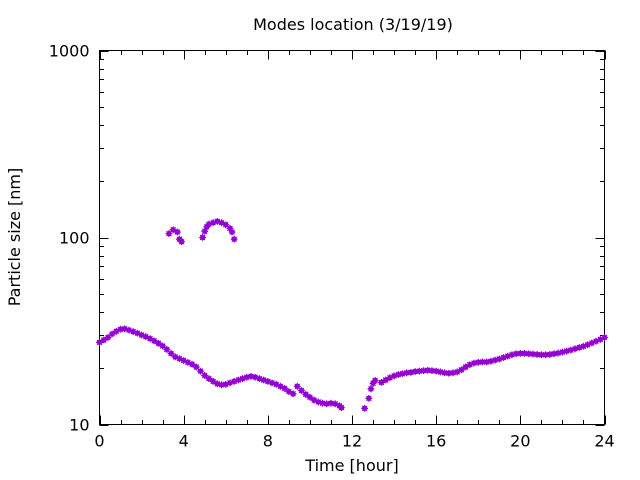 Image resolution: width=640 pixels, height=480 pixels. What do you see at coordinates (99, 441) in the screenshot?
I see `x-tick-label: 0` at bounding box center [99, 441].